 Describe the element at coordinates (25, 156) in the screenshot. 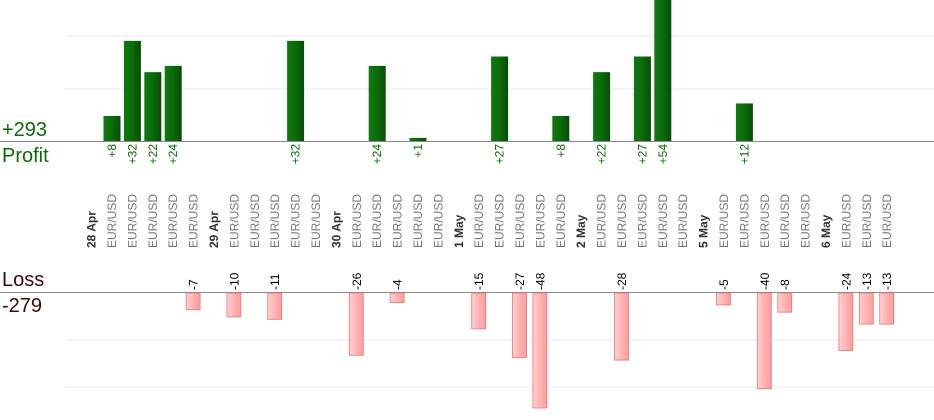

I see `profit-label: Profit` at that location.